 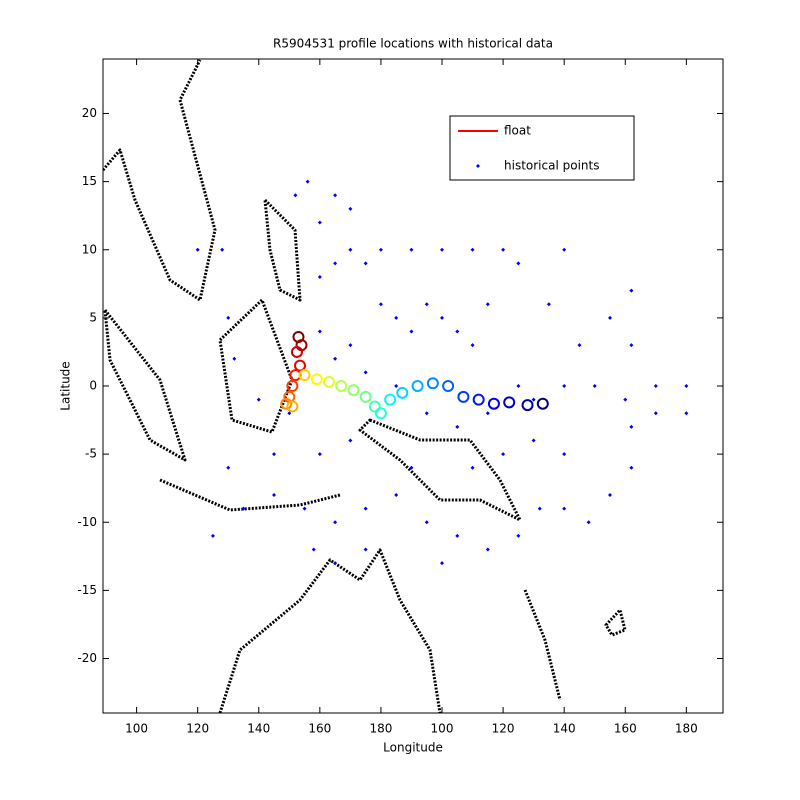 I want to click on x-tick-label: 140, so click(x=258, y=729).